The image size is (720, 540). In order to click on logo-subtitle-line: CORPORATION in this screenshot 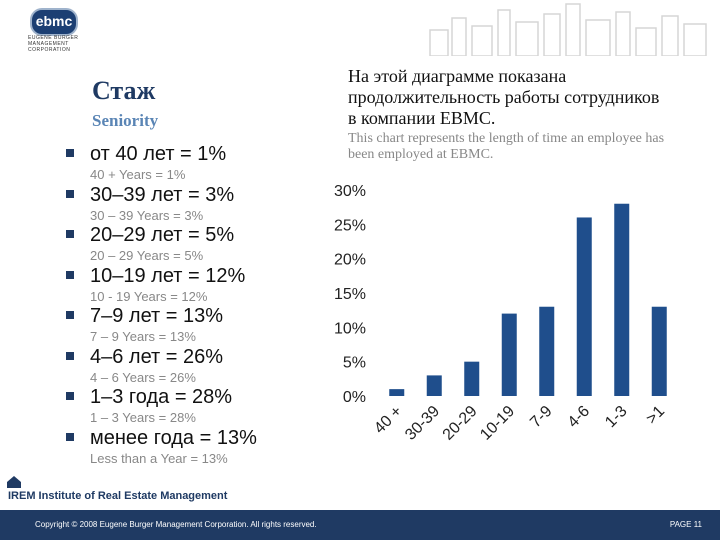, I will do `click(49, 50)`.